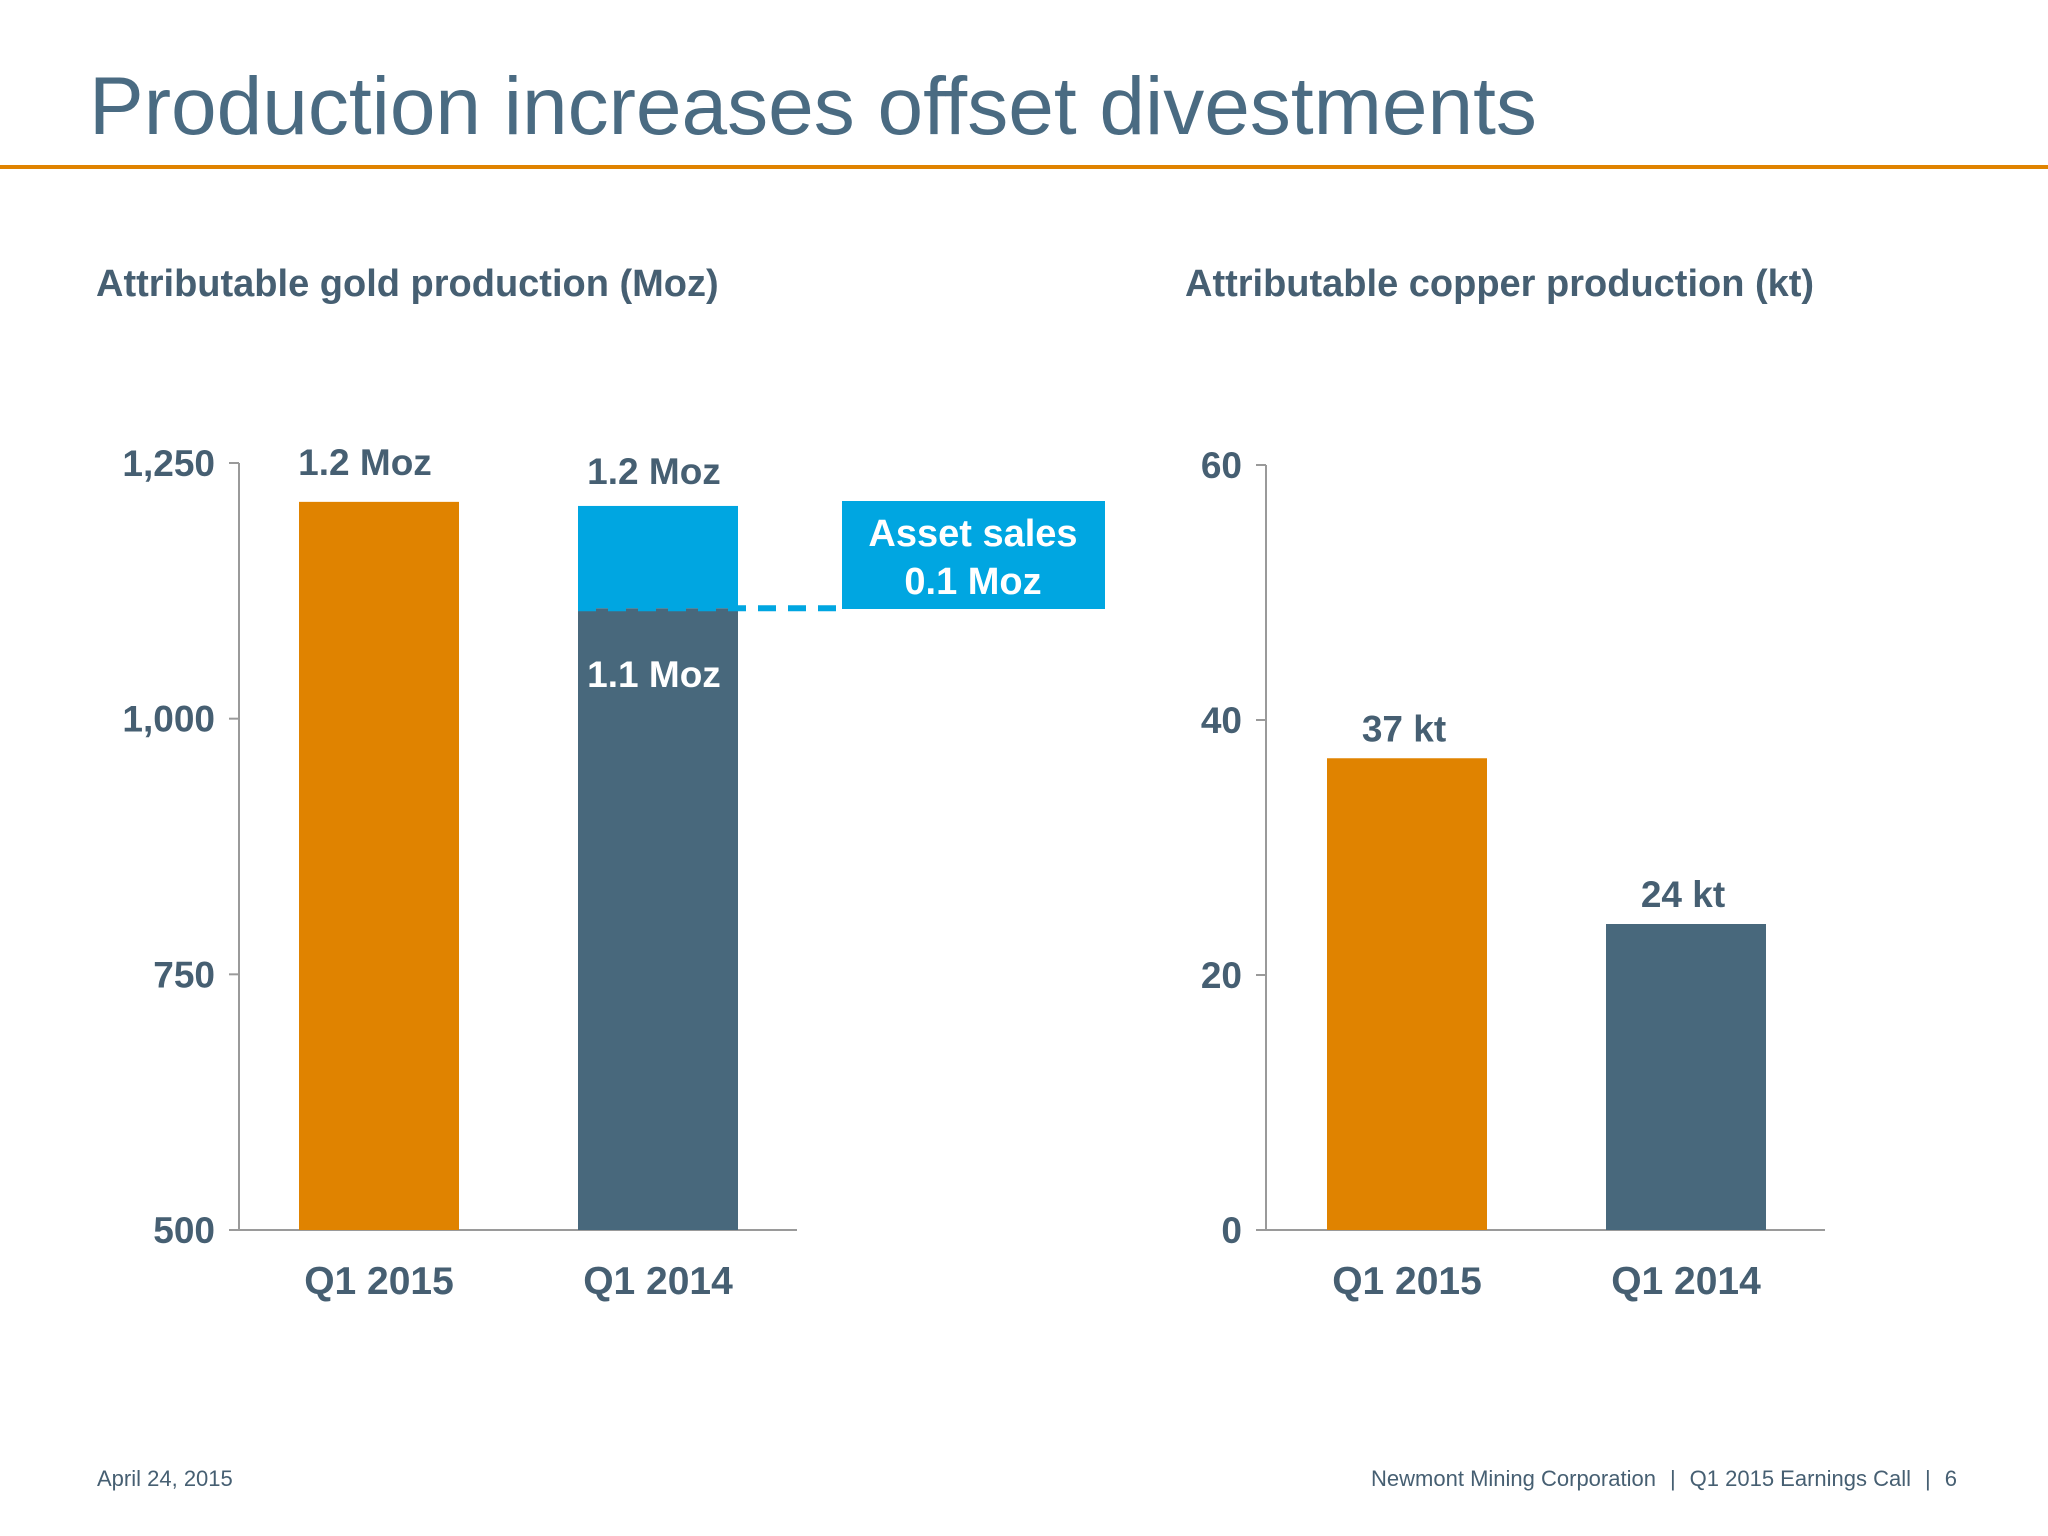 This screenshot has height=1536, width=2048. I want to click on y-tick-label: 20, so click(1221, 975).